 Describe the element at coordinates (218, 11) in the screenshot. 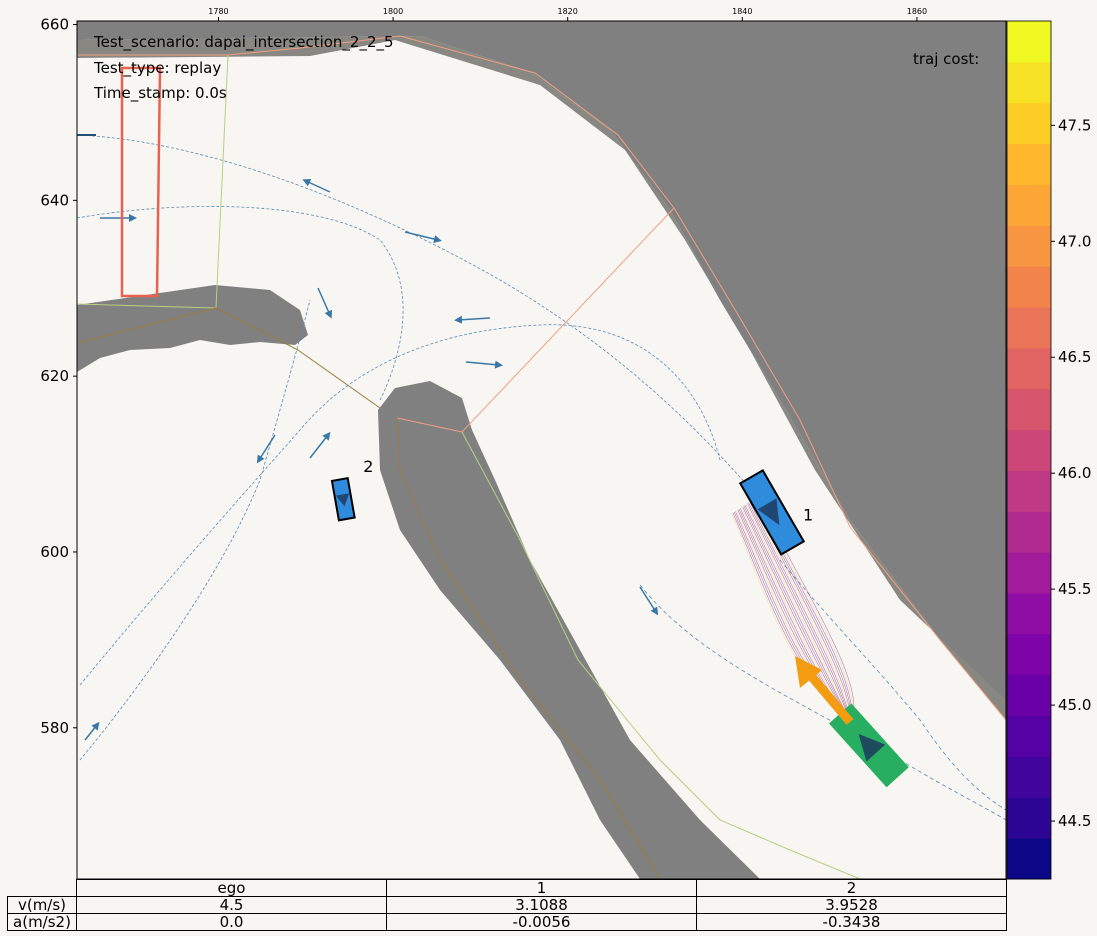

I see `x-tick-label: 1780` at that location.